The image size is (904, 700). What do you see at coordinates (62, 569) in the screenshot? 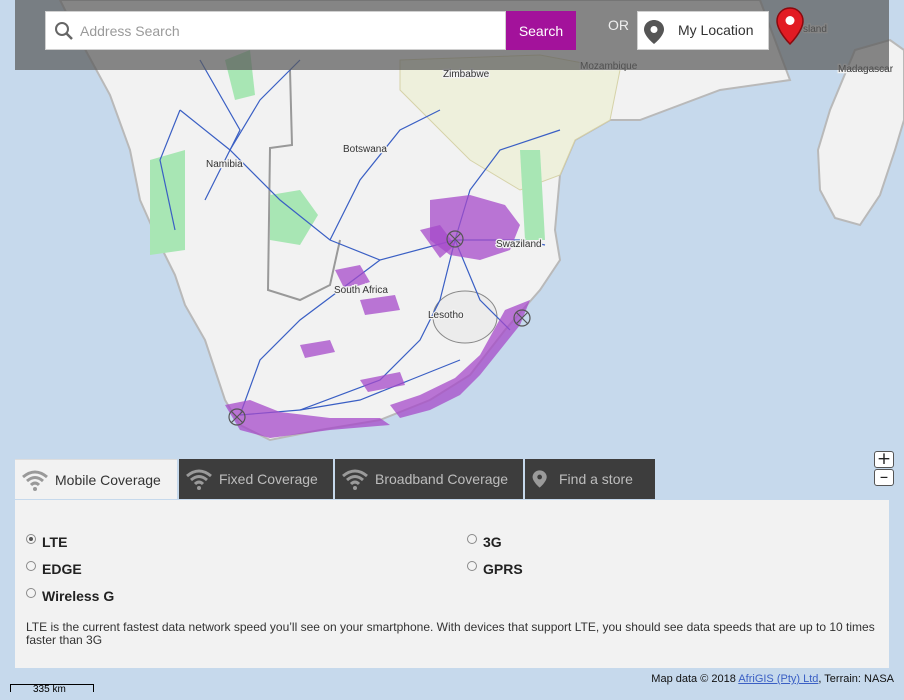
I see `option-label: EDGE` at bounding box center [62, 569].